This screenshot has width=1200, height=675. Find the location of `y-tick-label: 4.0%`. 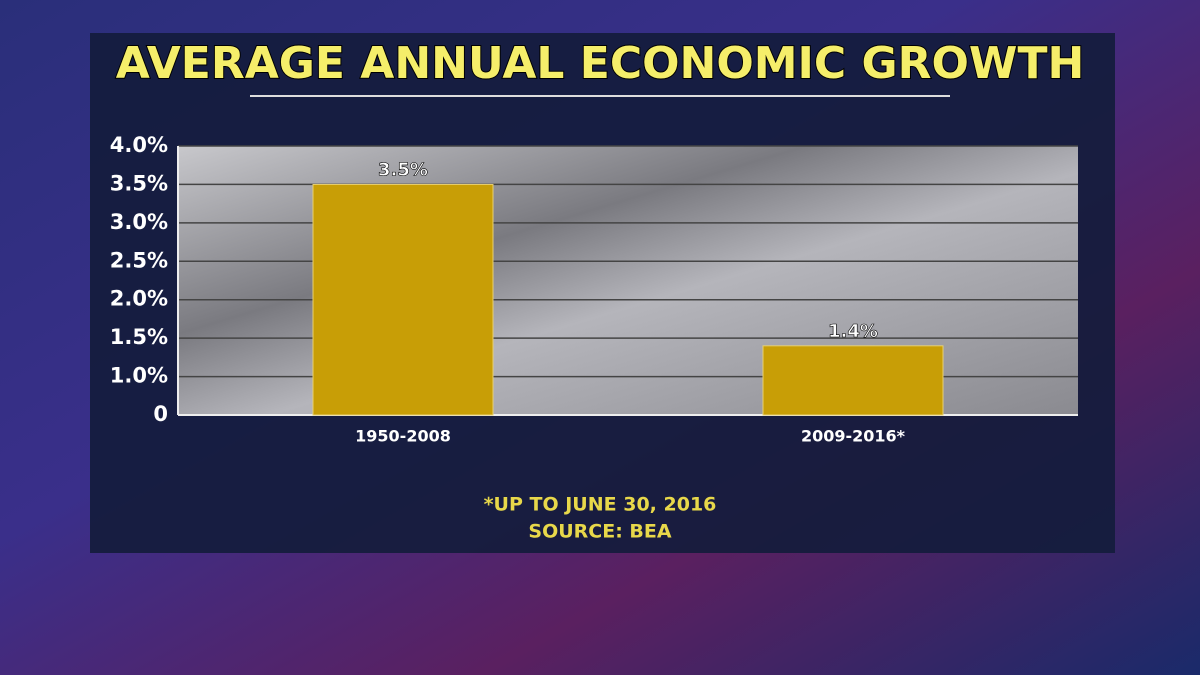

y-tick-label: 4.0% is located at coordinates (139, 145).